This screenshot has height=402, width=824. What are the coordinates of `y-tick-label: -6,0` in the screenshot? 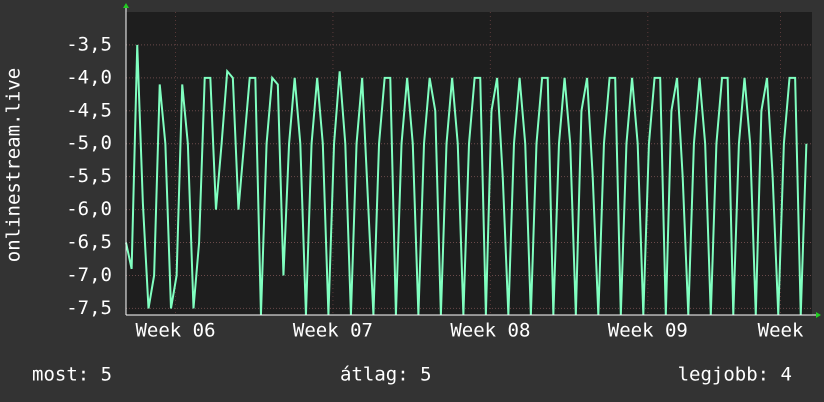 It's located at (89, 209).